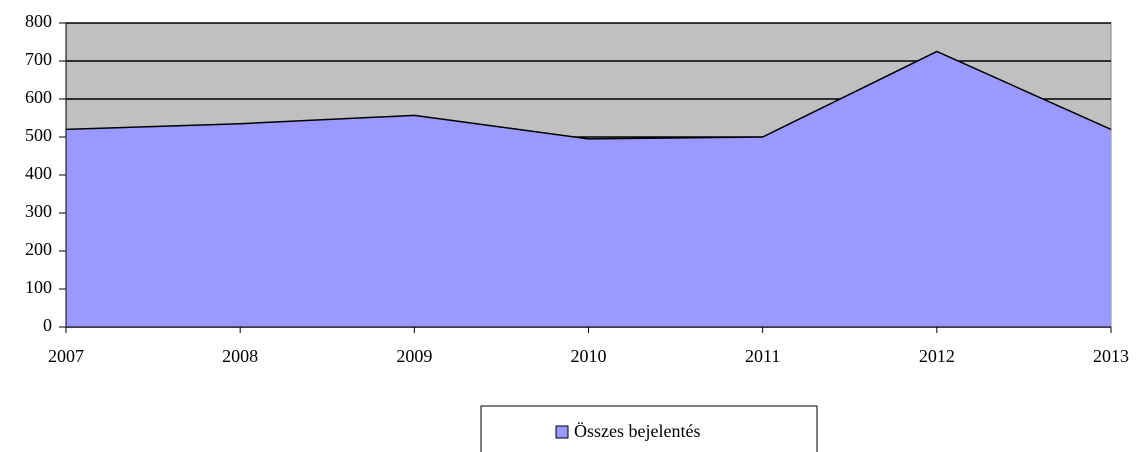  What do you see at coordinates (38, 59) in the screenshot?
I see `y-tick-label: 700` at bounding box center [38, 59].